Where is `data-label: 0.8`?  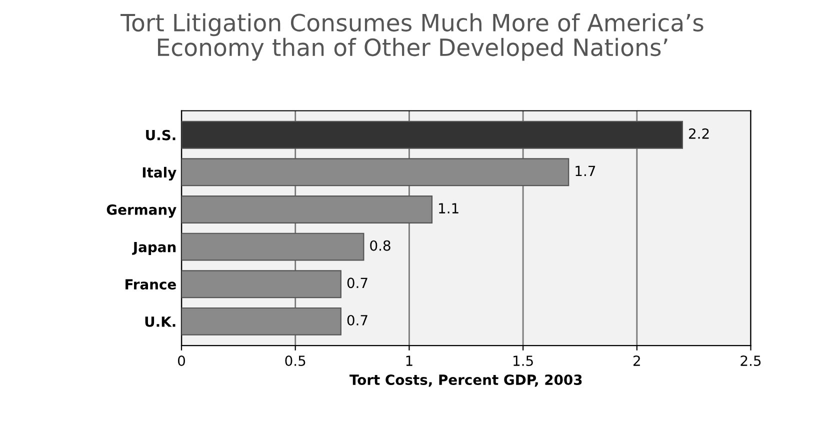 data-label: 0.8 is located at coordinates (380, 245).